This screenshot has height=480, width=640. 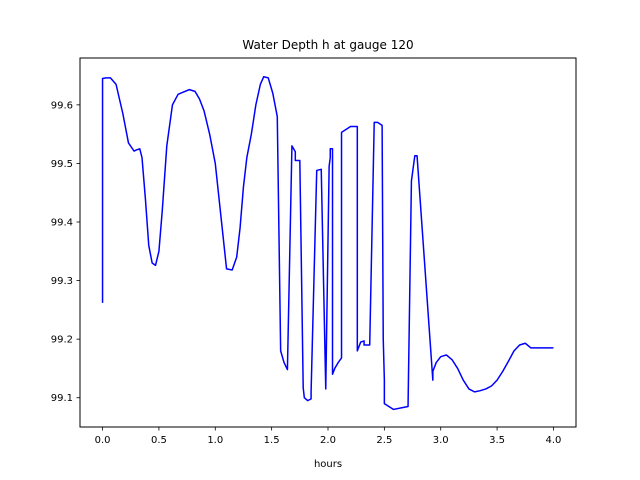 I want to click on y-tick-label: 99.2, so click(x=62, y=340).